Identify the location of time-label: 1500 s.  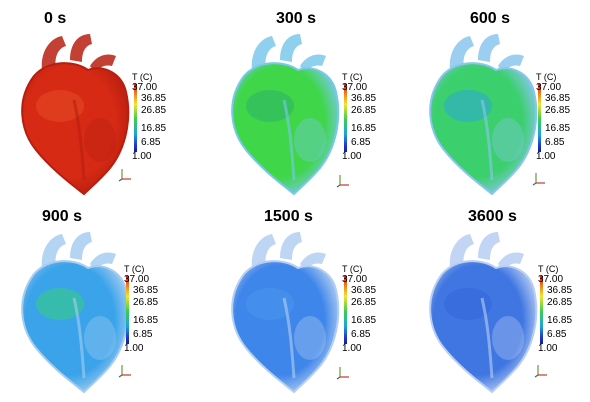
(288, 216).